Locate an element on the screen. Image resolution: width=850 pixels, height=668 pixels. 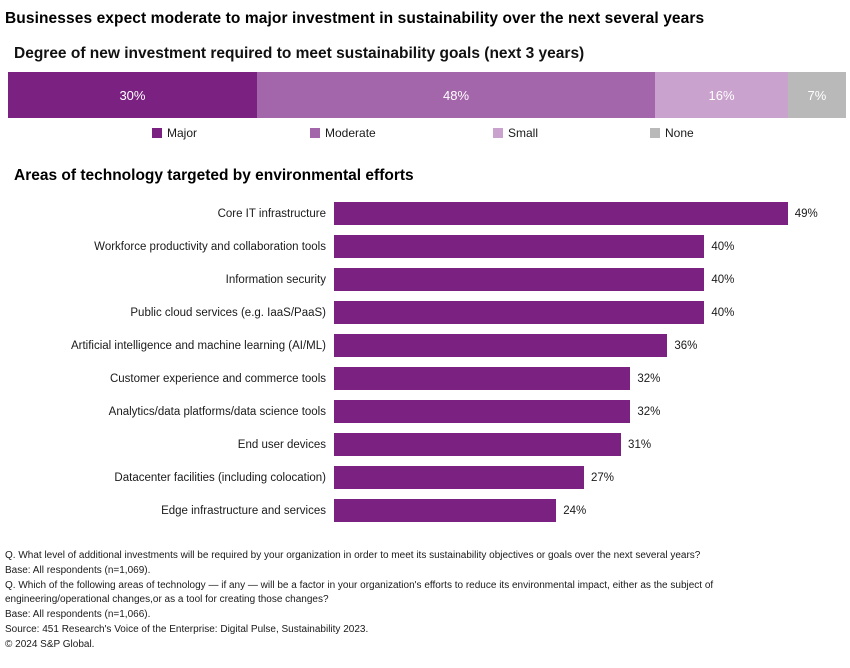
footnote-copyright: © 2024 S&P Global. is located at coordinates (50, 644).